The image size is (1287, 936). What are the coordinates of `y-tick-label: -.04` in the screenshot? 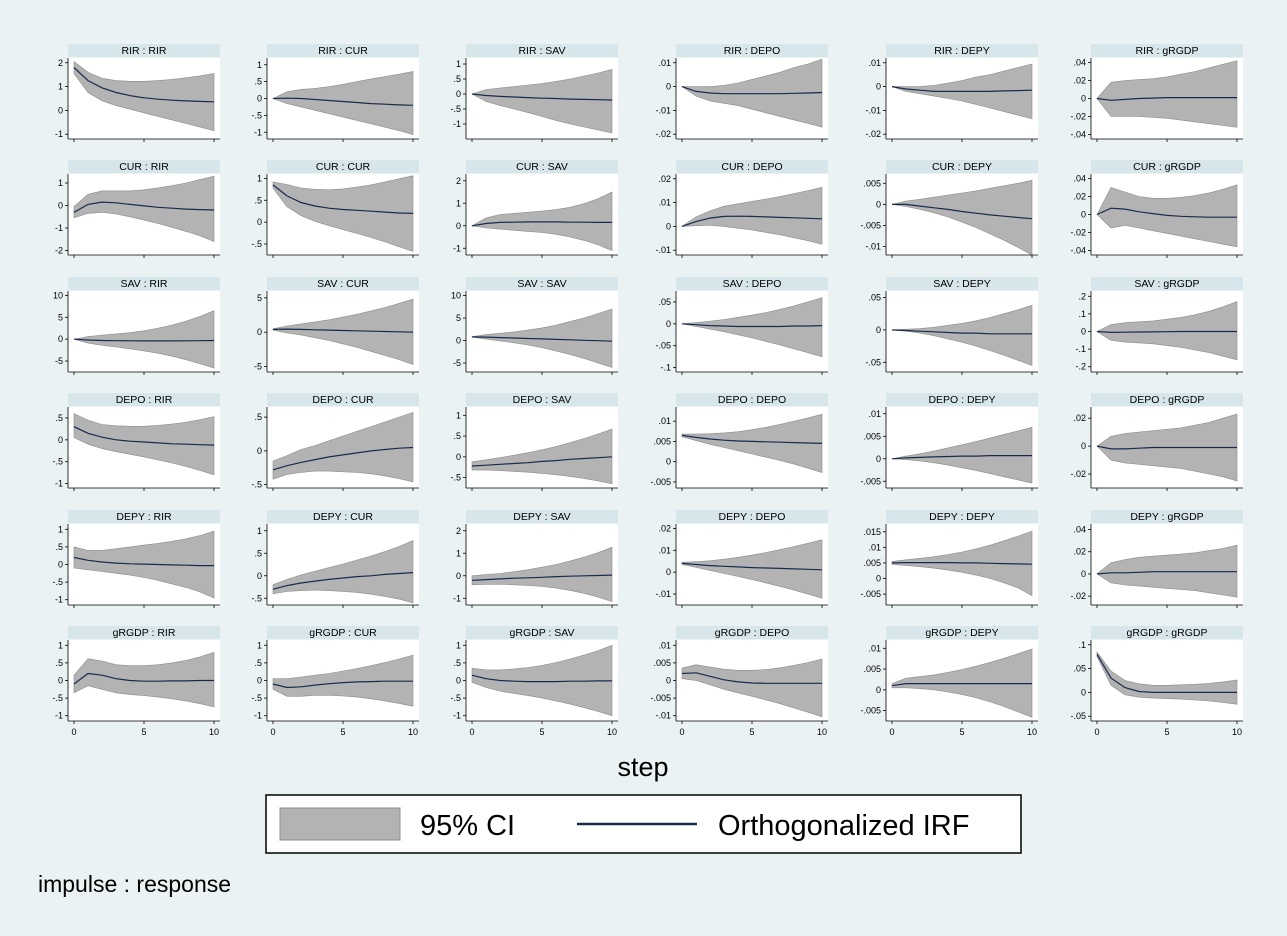 It's located at (1078, 135).